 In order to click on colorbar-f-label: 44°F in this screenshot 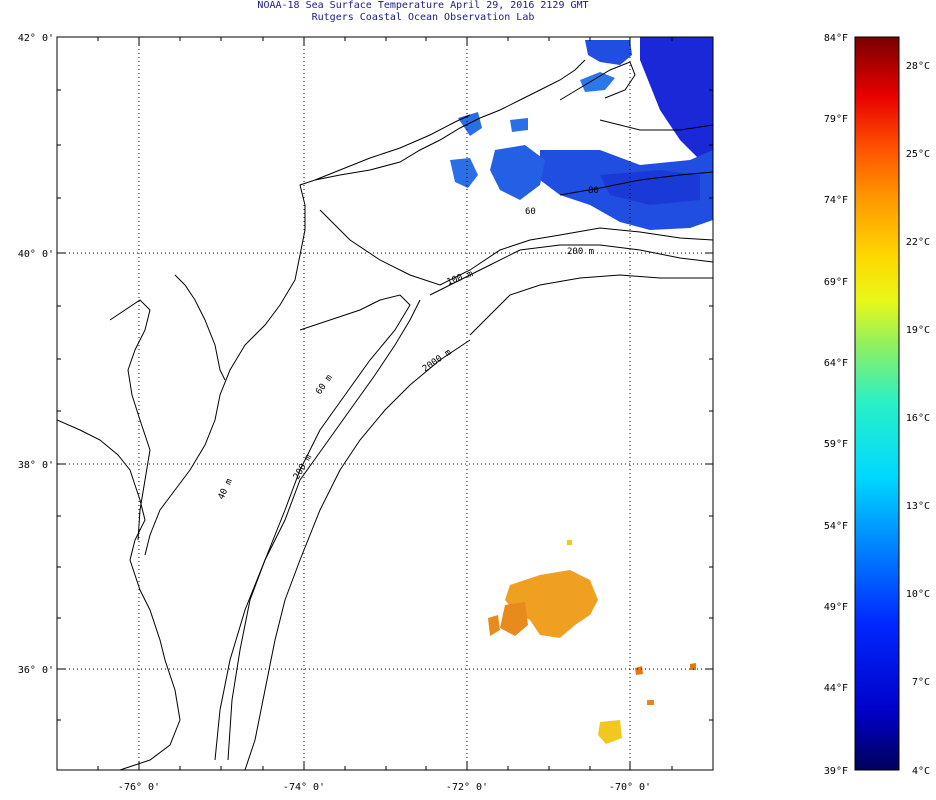, I will do `click(836, 688)`.